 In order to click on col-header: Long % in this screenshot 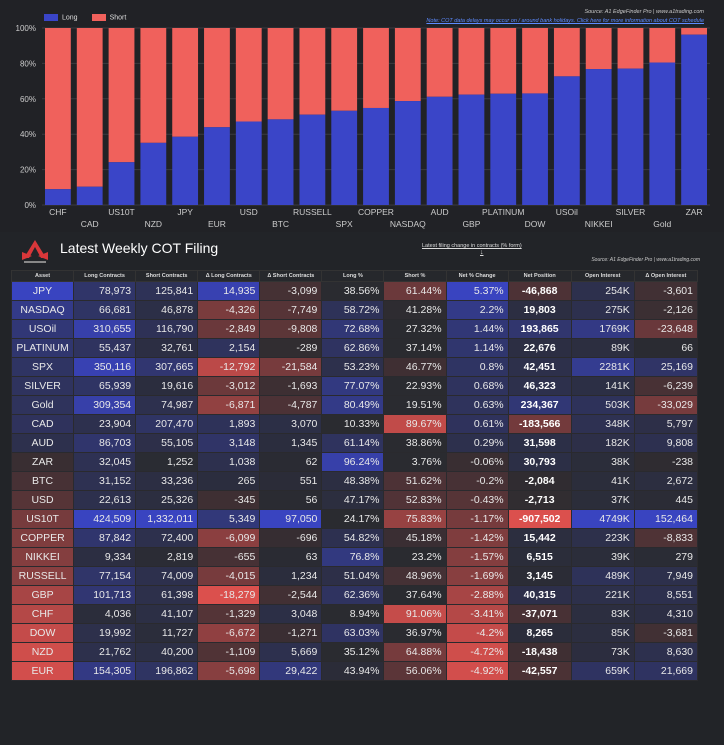, I will do `click(353, 276)`.